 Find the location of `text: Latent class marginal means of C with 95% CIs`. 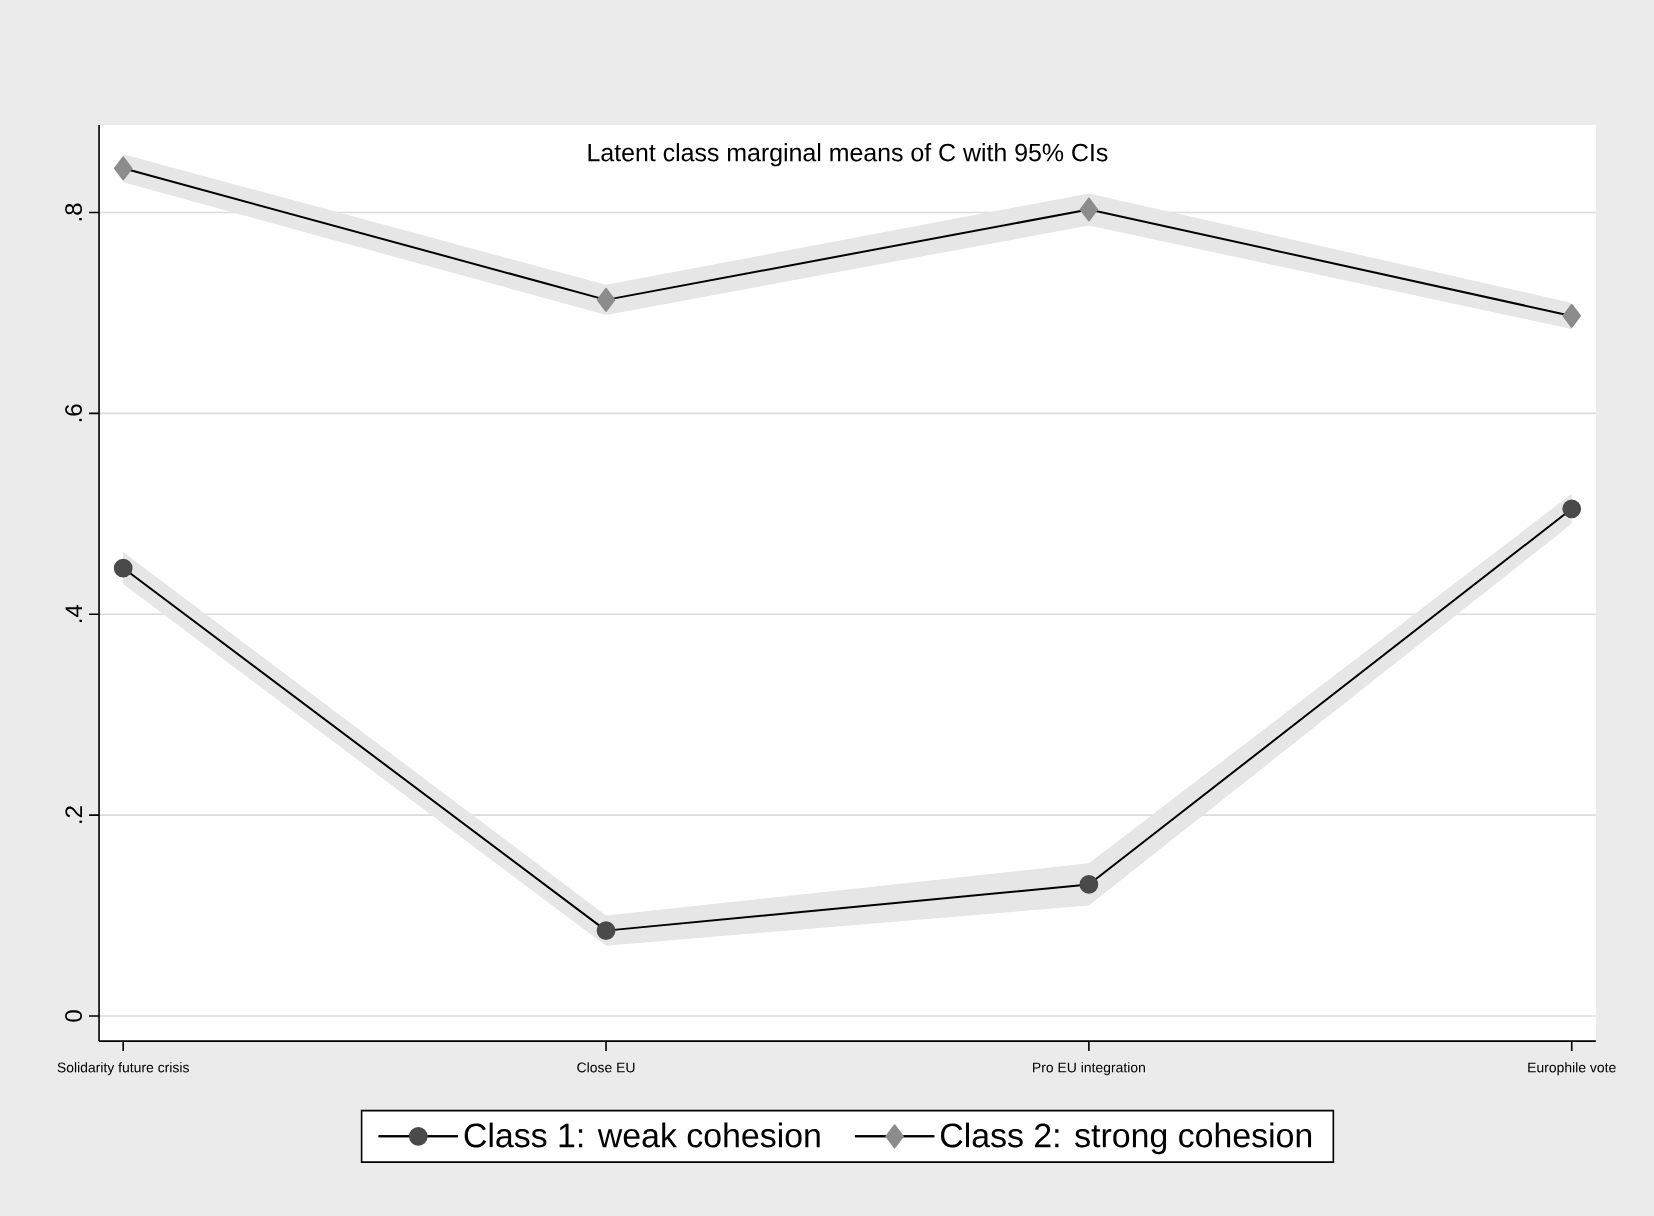

text: Latent class marginal means of C with 95% CIs is located at coordinates (848, 155).